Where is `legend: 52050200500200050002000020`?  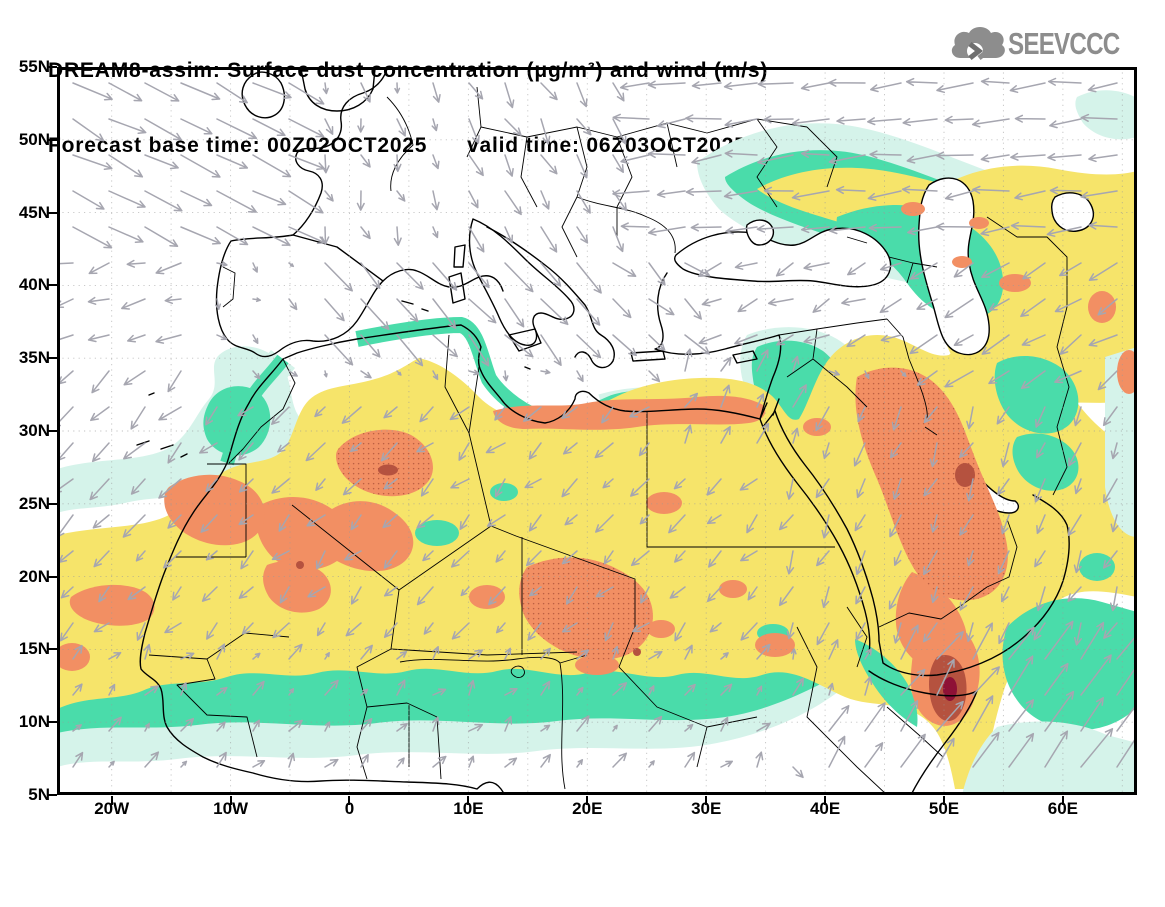 legend: 52050200500200050002000020 is located at coordinates (582, 870).